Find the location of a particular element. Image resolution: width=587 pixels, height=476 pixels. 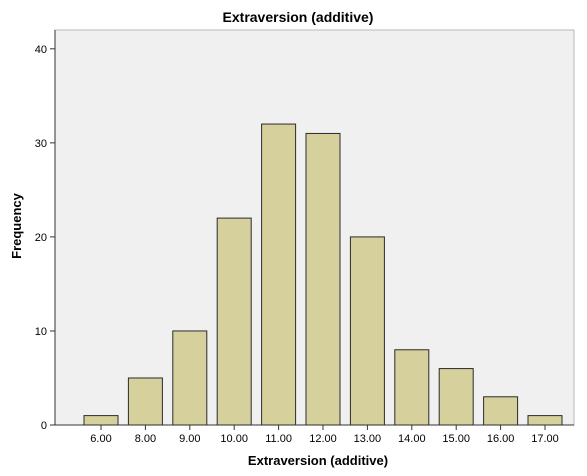

x-tick-label: 13.00 is located at coordinates (368, 439).